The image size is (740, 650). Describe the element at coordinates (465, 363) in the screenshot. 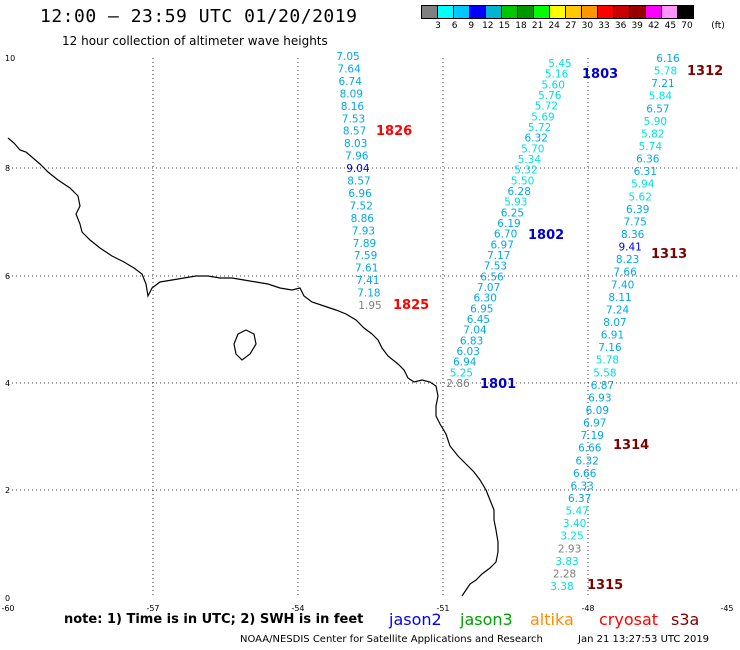

I see `swh-value: 6.94` at that location.